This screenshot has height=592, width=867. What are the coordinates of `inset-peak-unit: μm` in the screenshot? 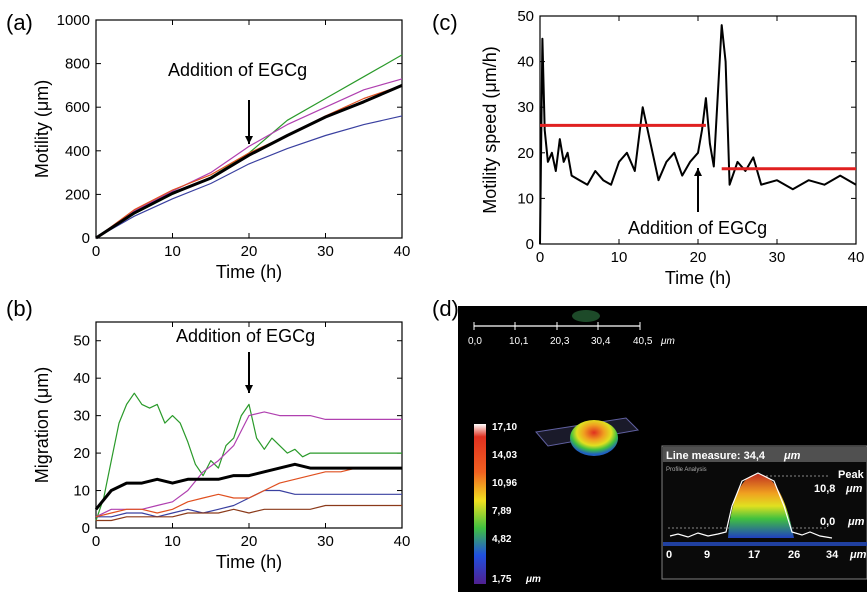 It's located at (854, 489).